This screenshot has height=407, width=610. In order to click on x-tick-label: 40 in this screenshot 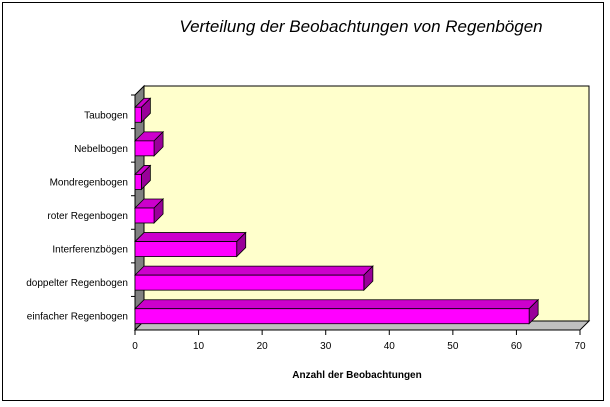, I will do `click(390, 346)`.